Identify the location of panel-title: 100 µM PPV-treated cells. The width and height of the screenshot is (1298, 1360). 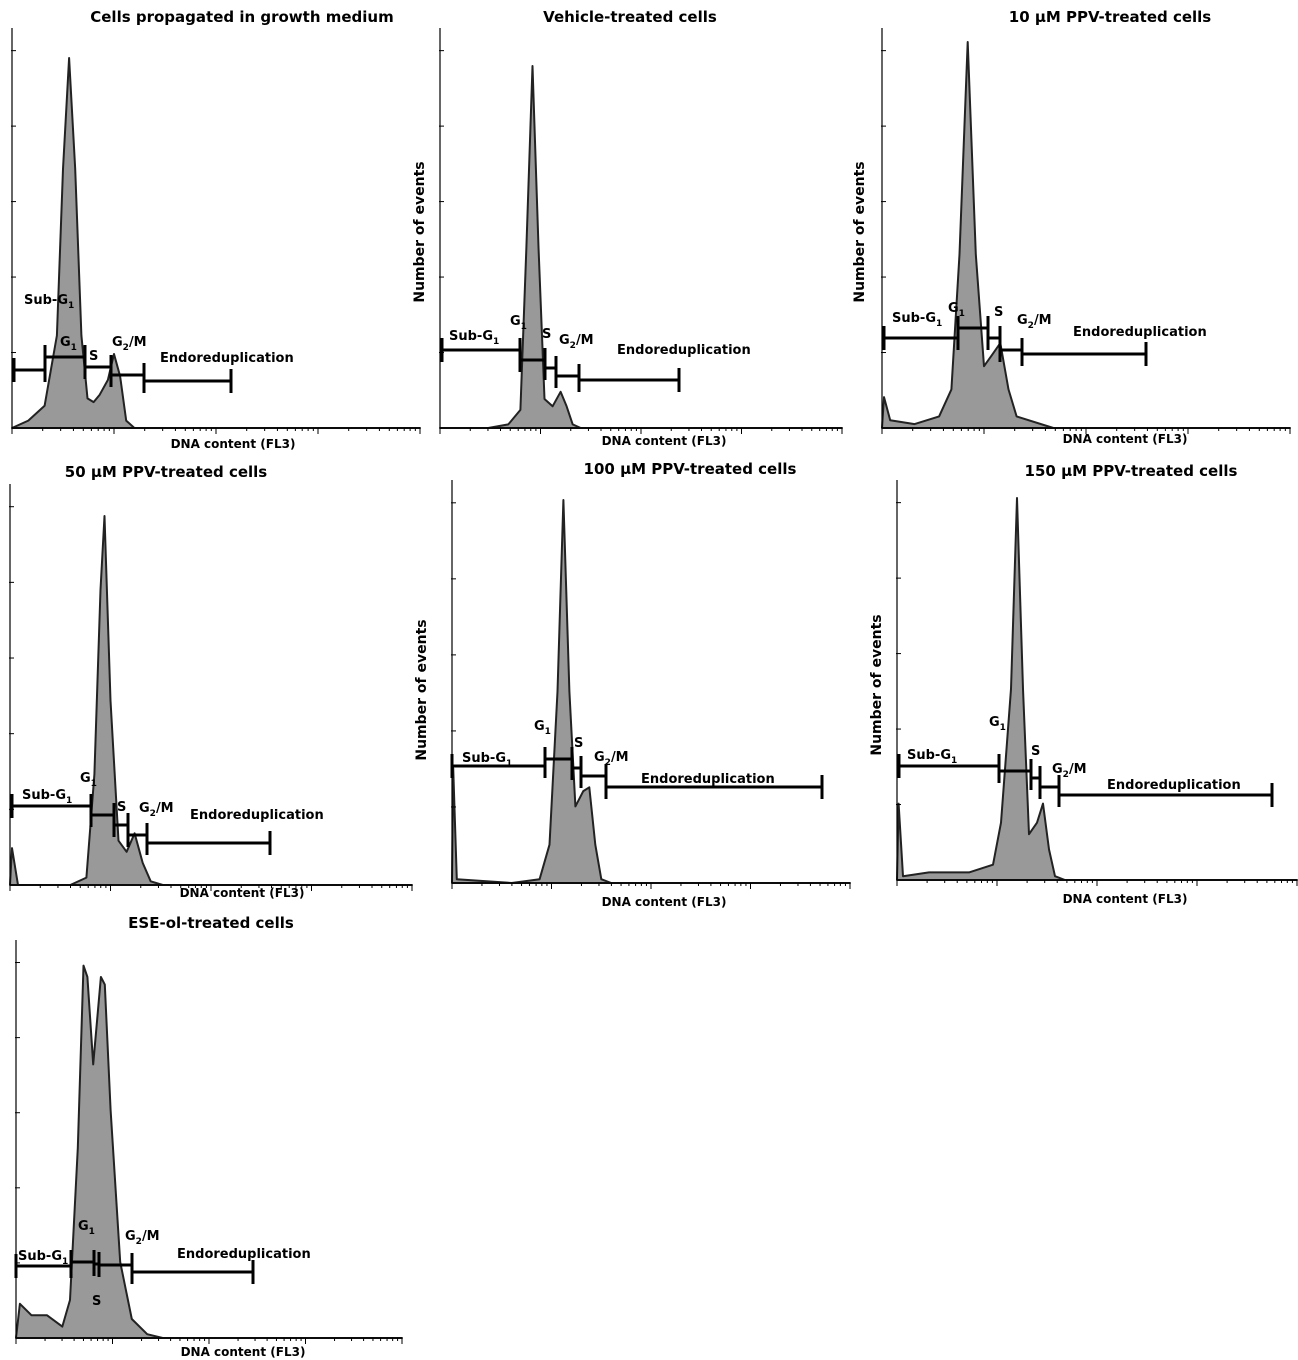
(690, 469).